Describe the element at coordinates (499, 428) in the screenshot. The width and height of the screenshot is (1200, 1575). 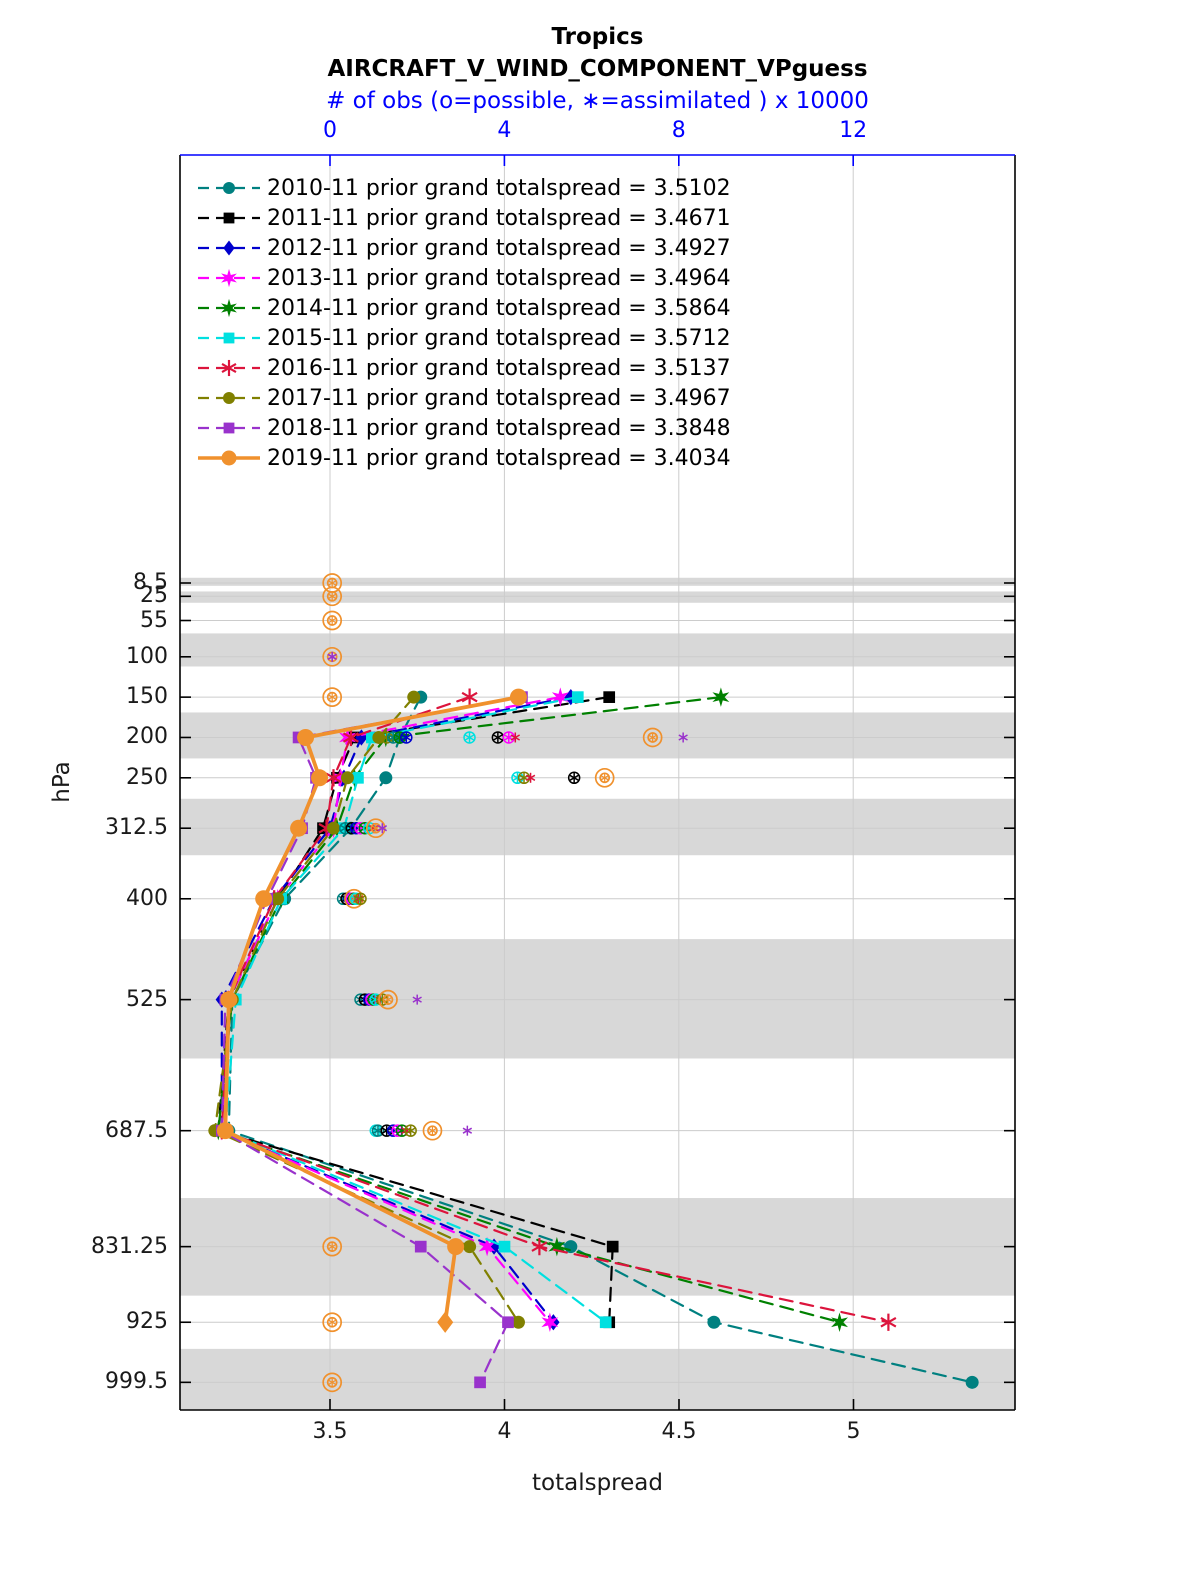
I see `legend-label: 2018-11 prior grand totalspread = 3.3848` at that location.